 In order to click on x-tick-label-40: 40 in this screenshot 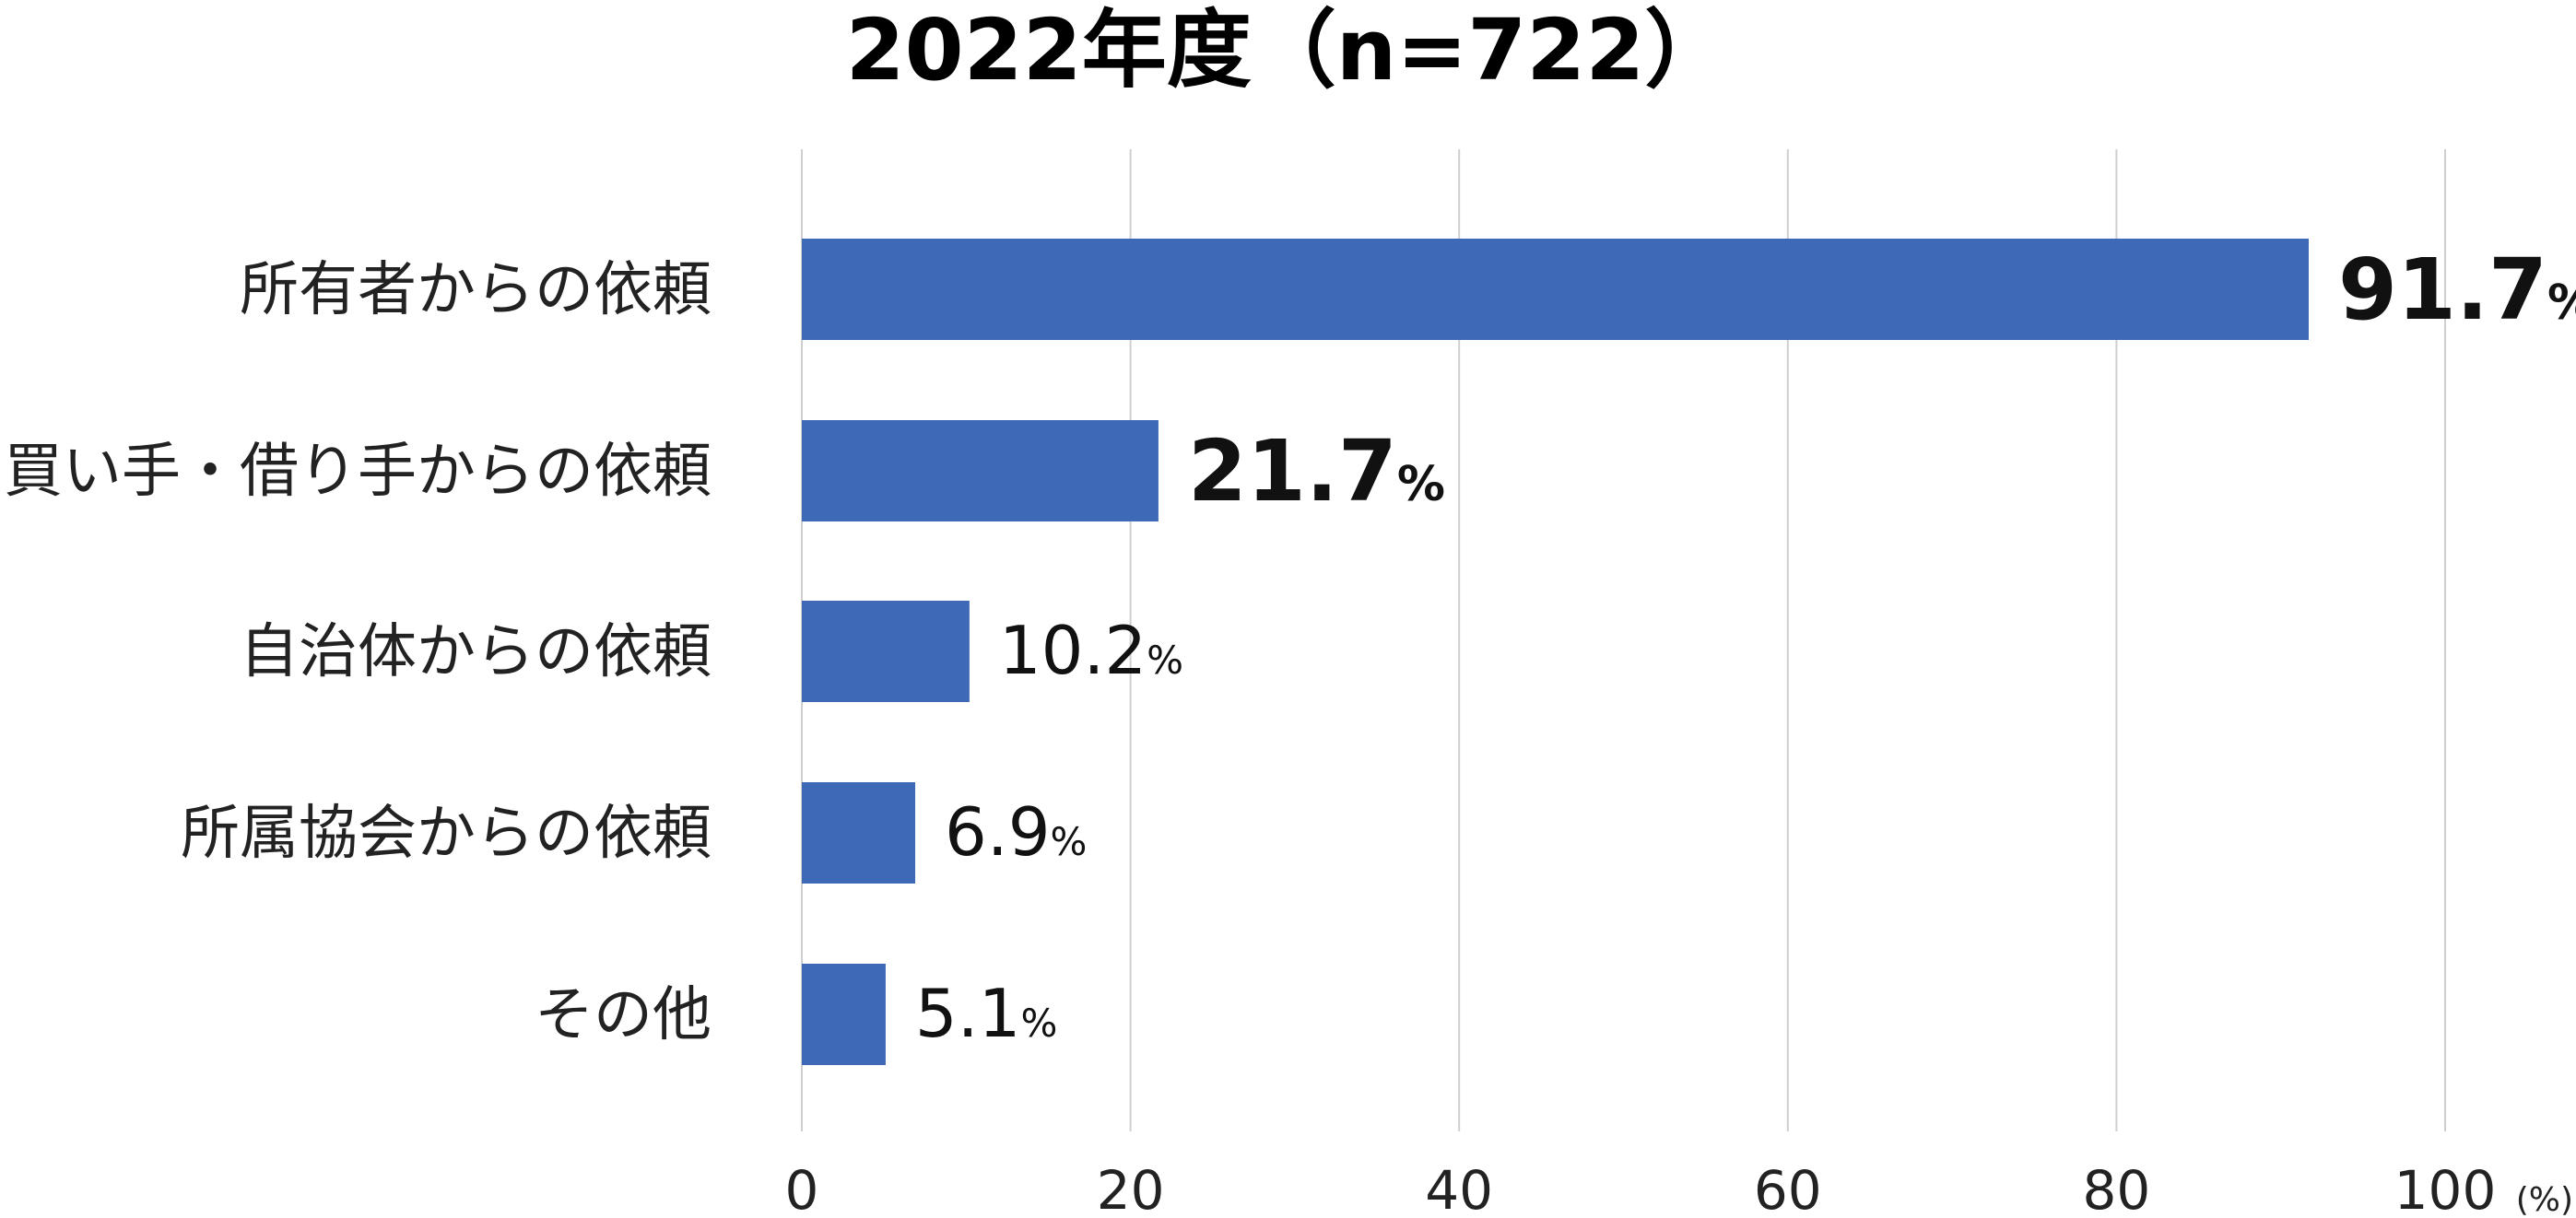, I will do `click(1459, 1188)`.